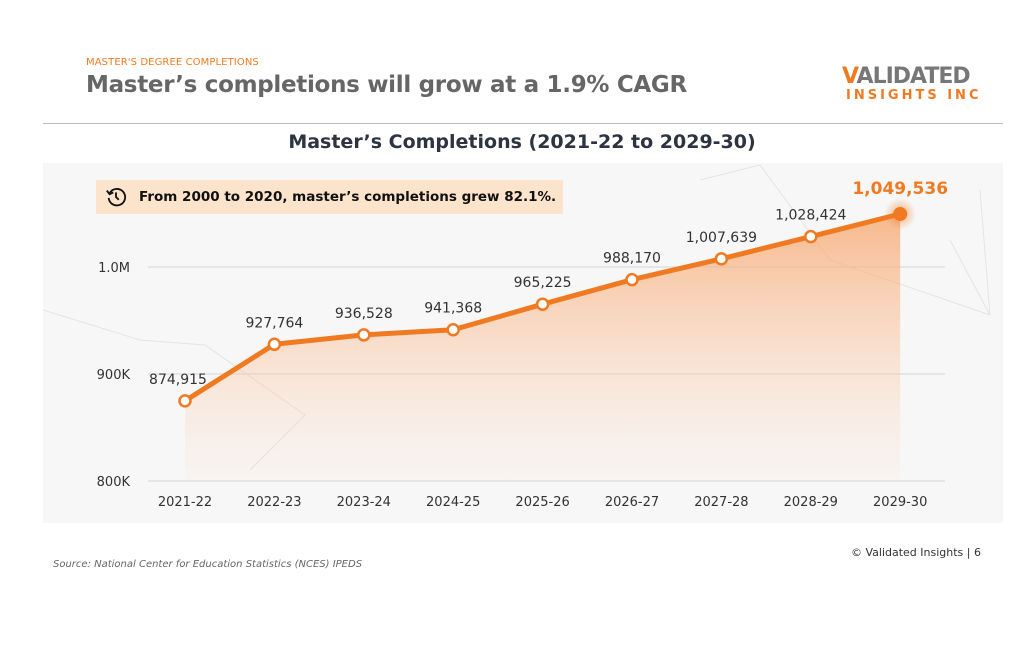 The width and height of the screenshot is (1024, 663). I want to click on eyebrow-label: MASTER'S DEGREE COMPLETIONS, so click(172, 62).